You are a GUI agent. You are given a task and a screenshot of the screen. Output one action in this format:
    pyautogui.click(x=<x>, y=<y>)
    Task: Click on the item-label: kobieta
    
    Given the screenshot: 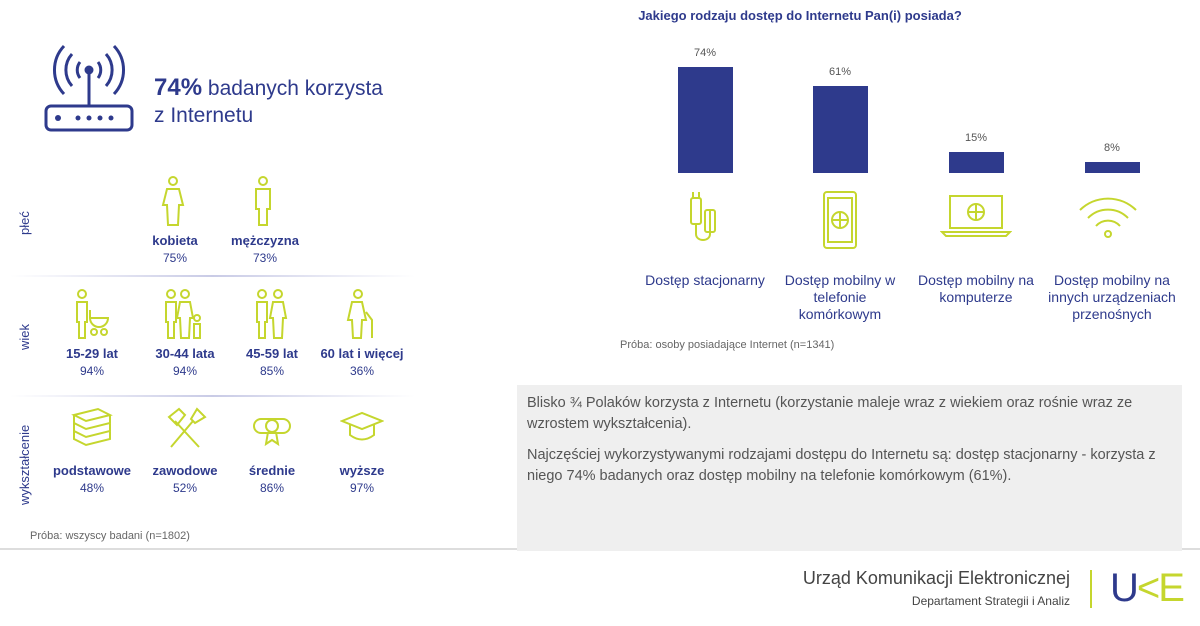 What is the action you would take?
    pyautogui.click(x=175, y=240)
    